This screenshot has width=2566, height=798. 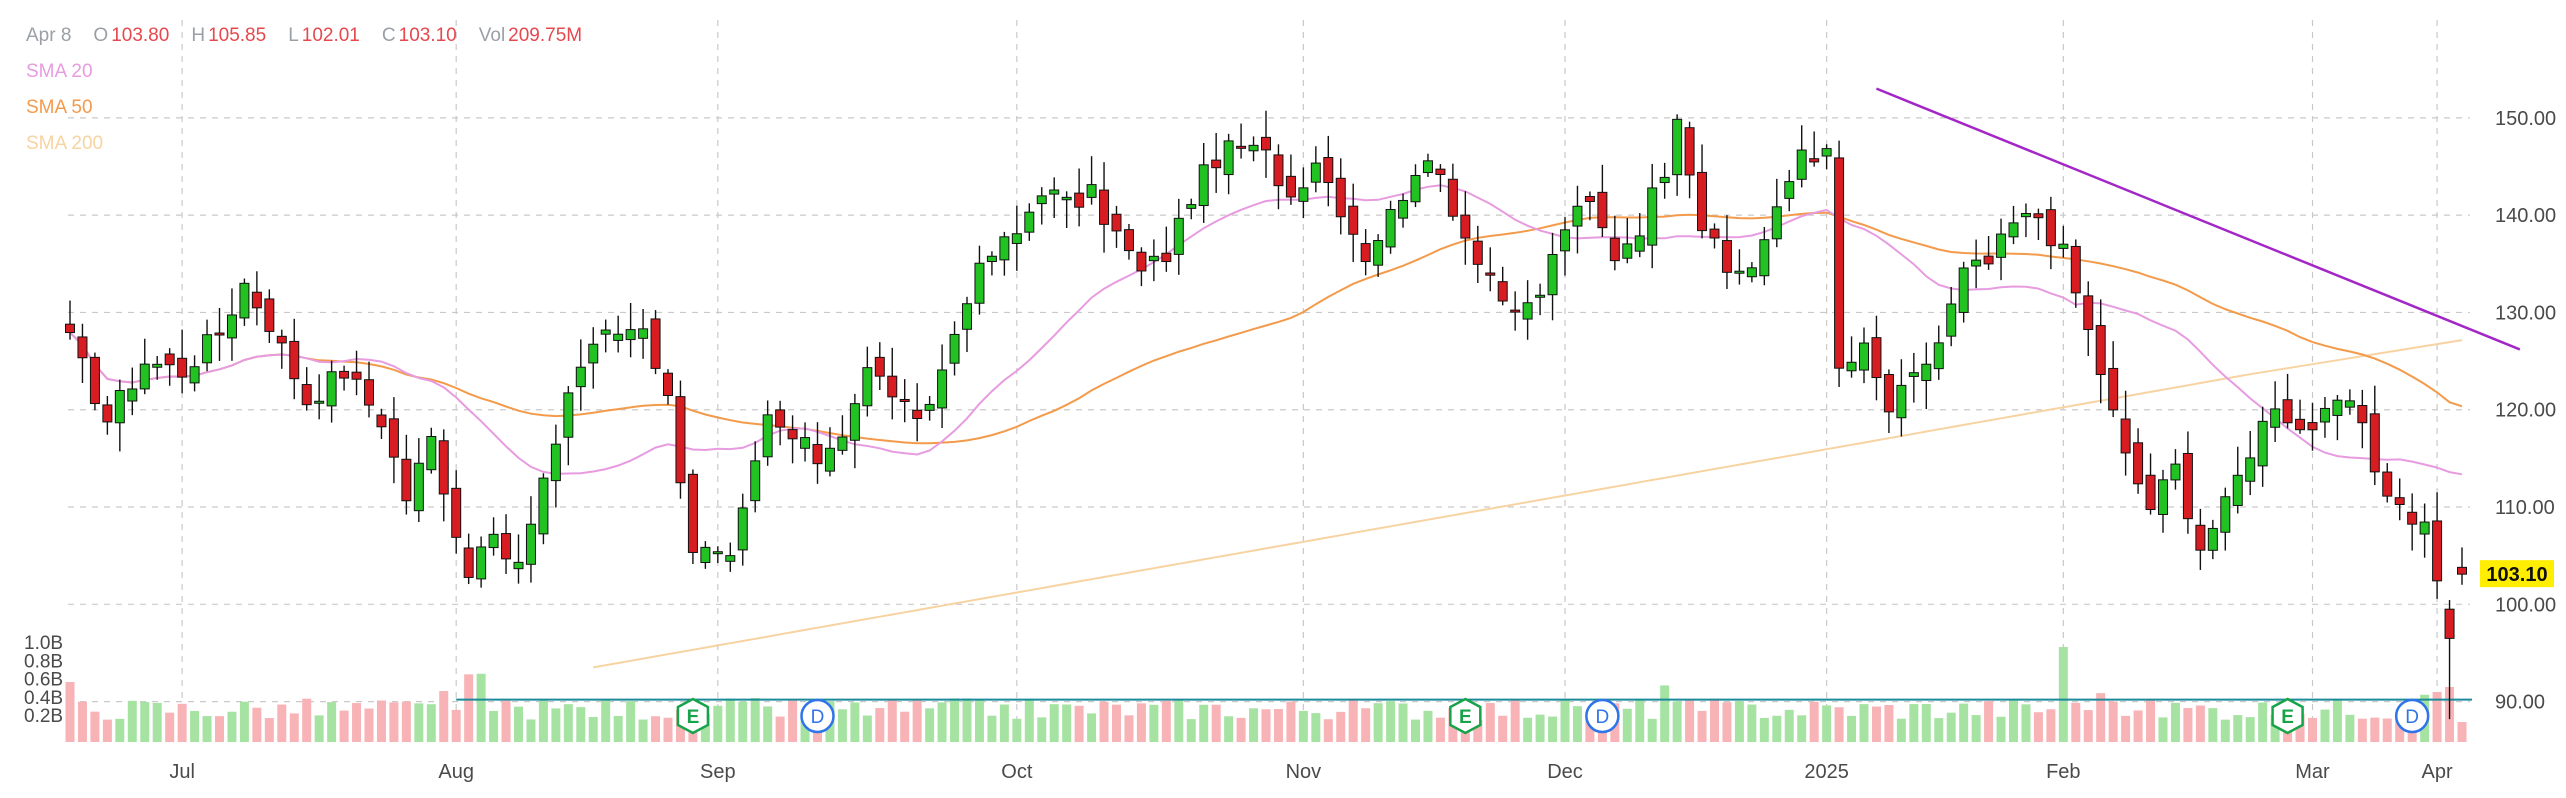 What do you see at coordinates (1304, 772) in the screenshot?
I see `x-tick-label: Nov` at bounding box center [1304, 772].